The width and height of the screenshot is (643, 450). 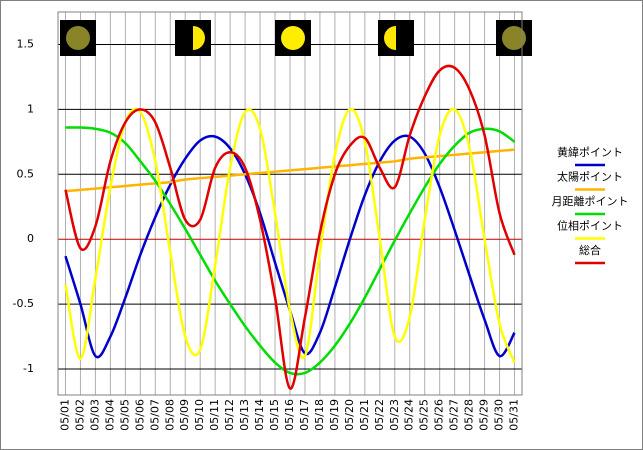 I want to click on x-tick-label: 05/14, so click(x=259, y=415).